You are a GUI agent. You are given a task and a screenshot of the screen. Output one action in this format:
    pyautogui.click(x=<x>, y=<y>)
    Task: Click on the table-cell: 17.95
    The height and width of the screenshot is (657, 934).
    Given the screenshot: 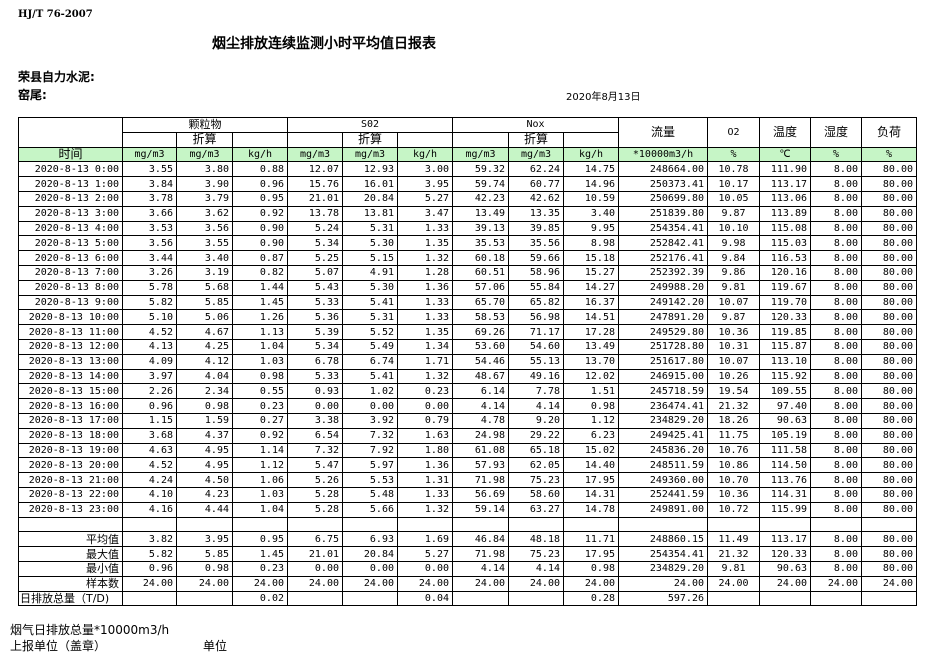 What is the action you would take?
    pyautogui.click(x=591, y=554)
    